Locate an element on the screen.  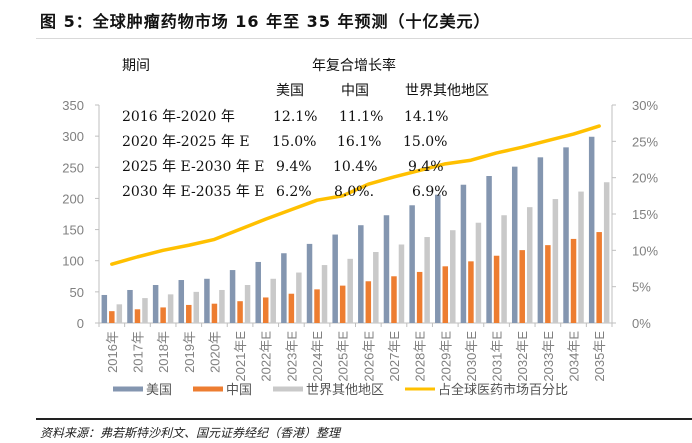
y2-tick-label: 5% is located at coordinates (641, 287).